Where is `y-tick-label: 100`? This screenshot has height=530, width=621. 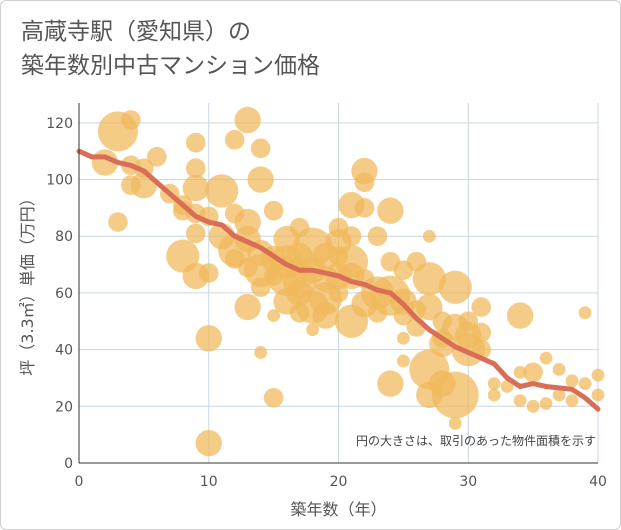 y-tick-label: 100 is located at coordinates (59, 181).